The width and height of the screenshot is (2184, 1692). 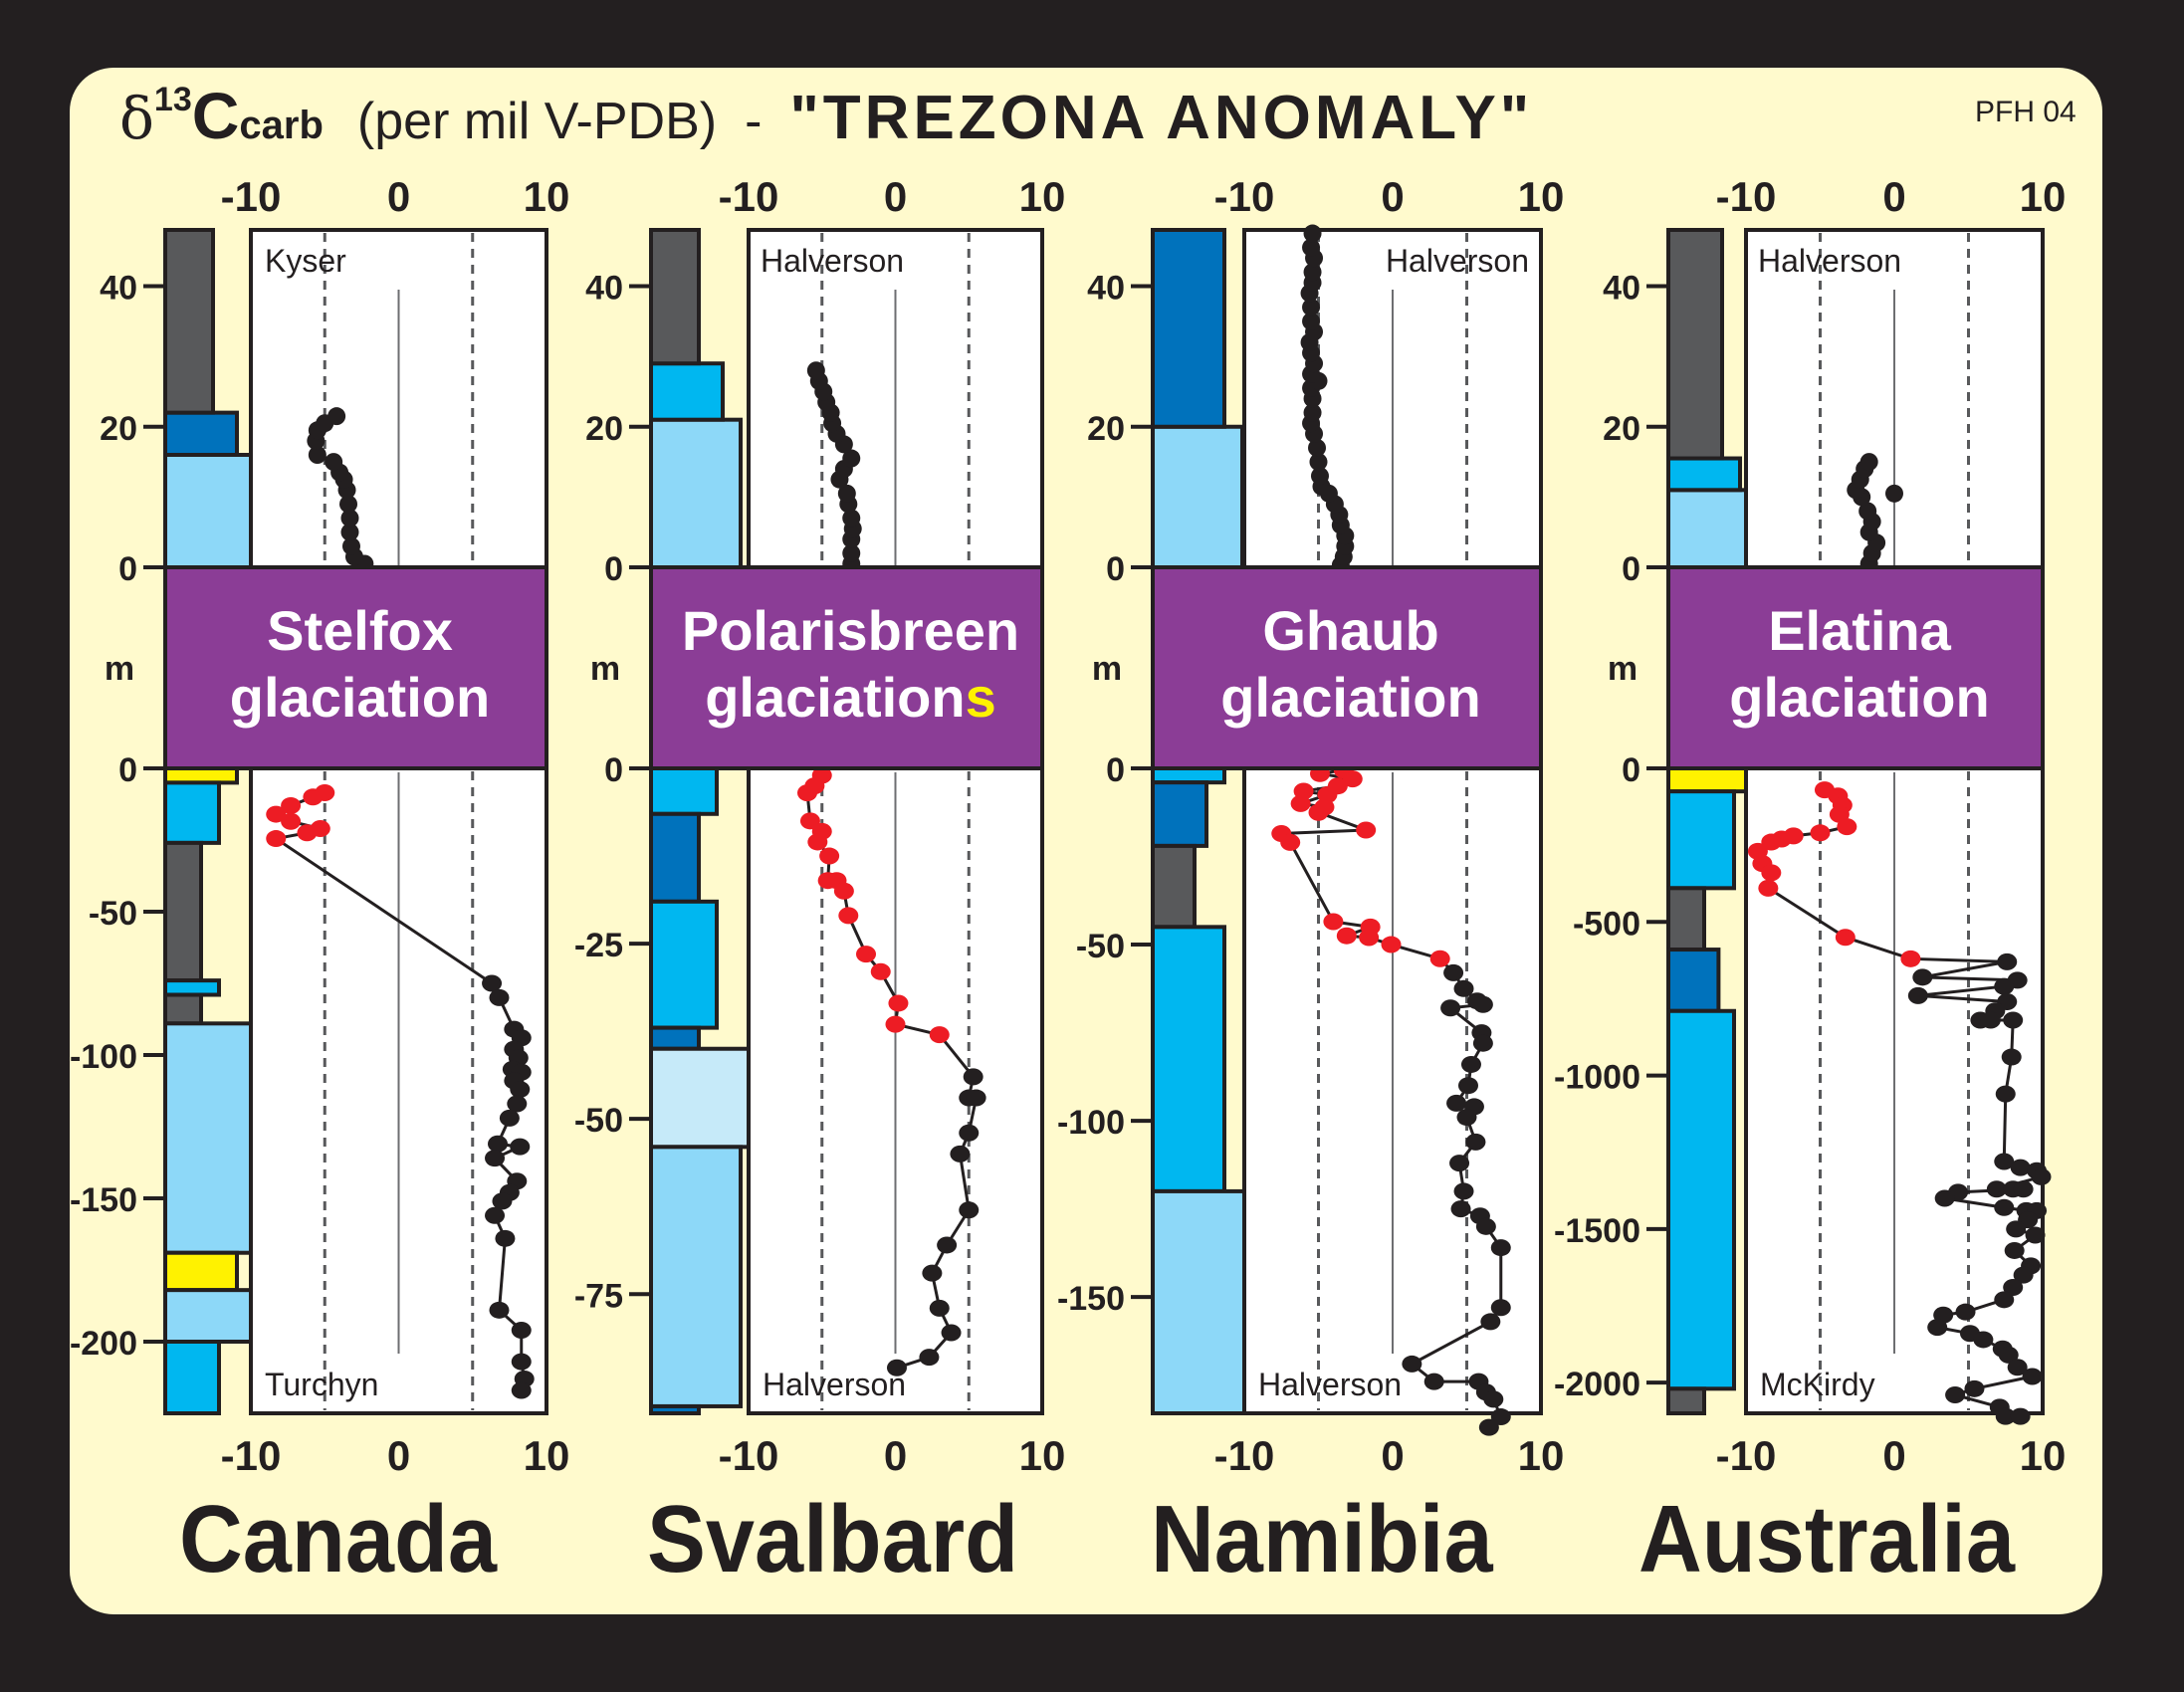 I want to click on y-tick-label: -25, so click(x=598, y=945).